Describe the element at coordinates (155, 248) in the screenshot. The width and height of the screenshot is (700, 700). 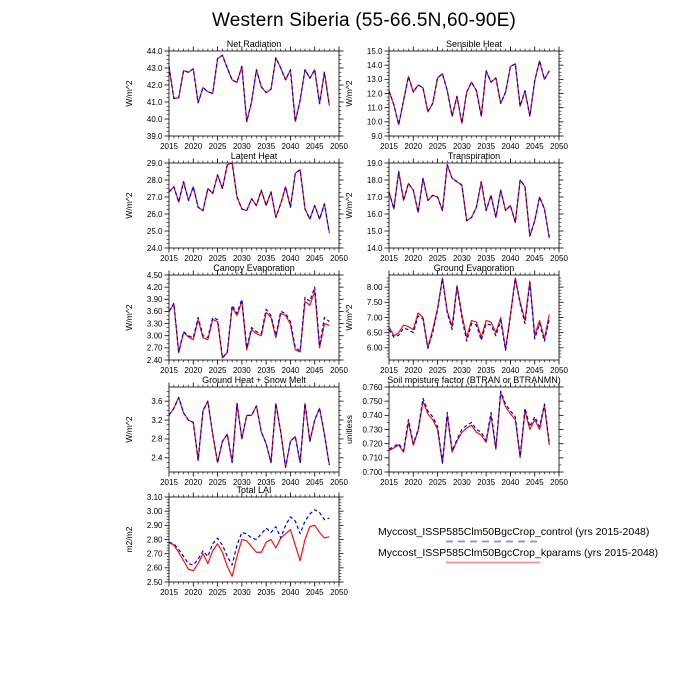
I see `svg-text: 24.0` at that location.